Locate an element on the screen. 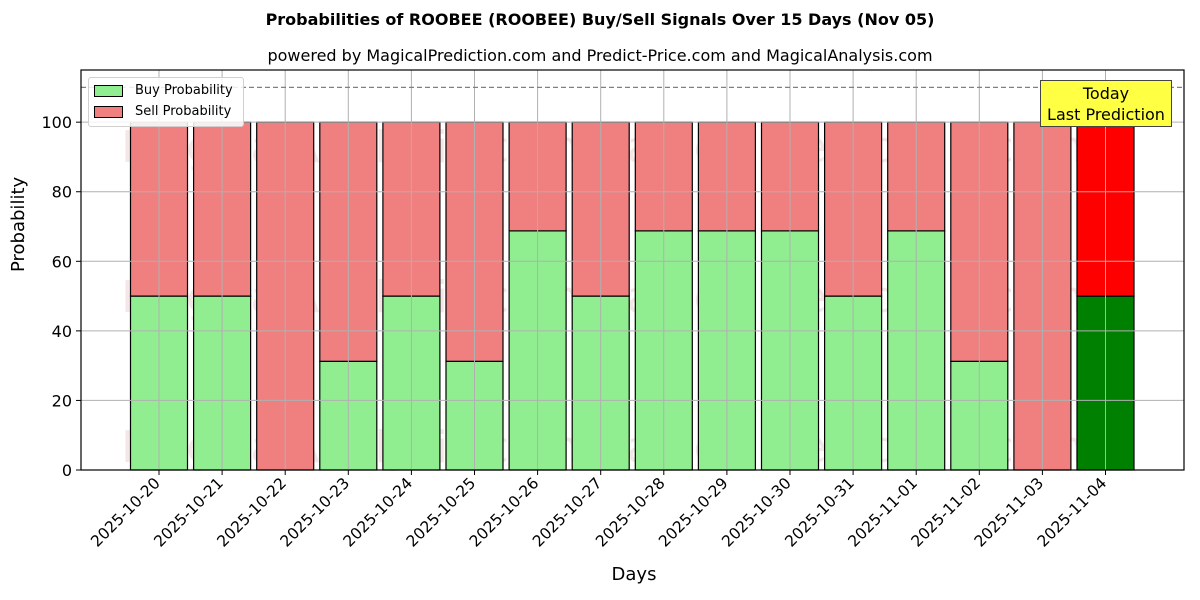 This screenshot has width=1200, height=600. legend-item-sell: Sell Probability is located at coordinates (162, 111).